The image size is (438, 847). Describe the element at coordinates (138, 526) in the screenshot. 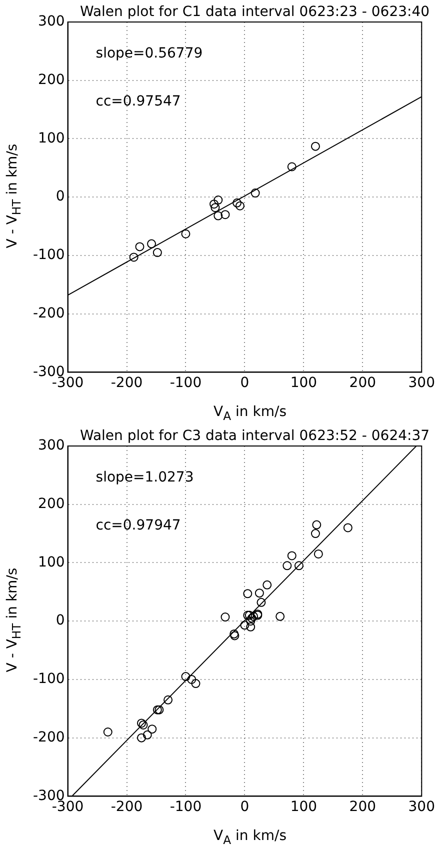

I see `annotation: cc=0.97947` at that location.